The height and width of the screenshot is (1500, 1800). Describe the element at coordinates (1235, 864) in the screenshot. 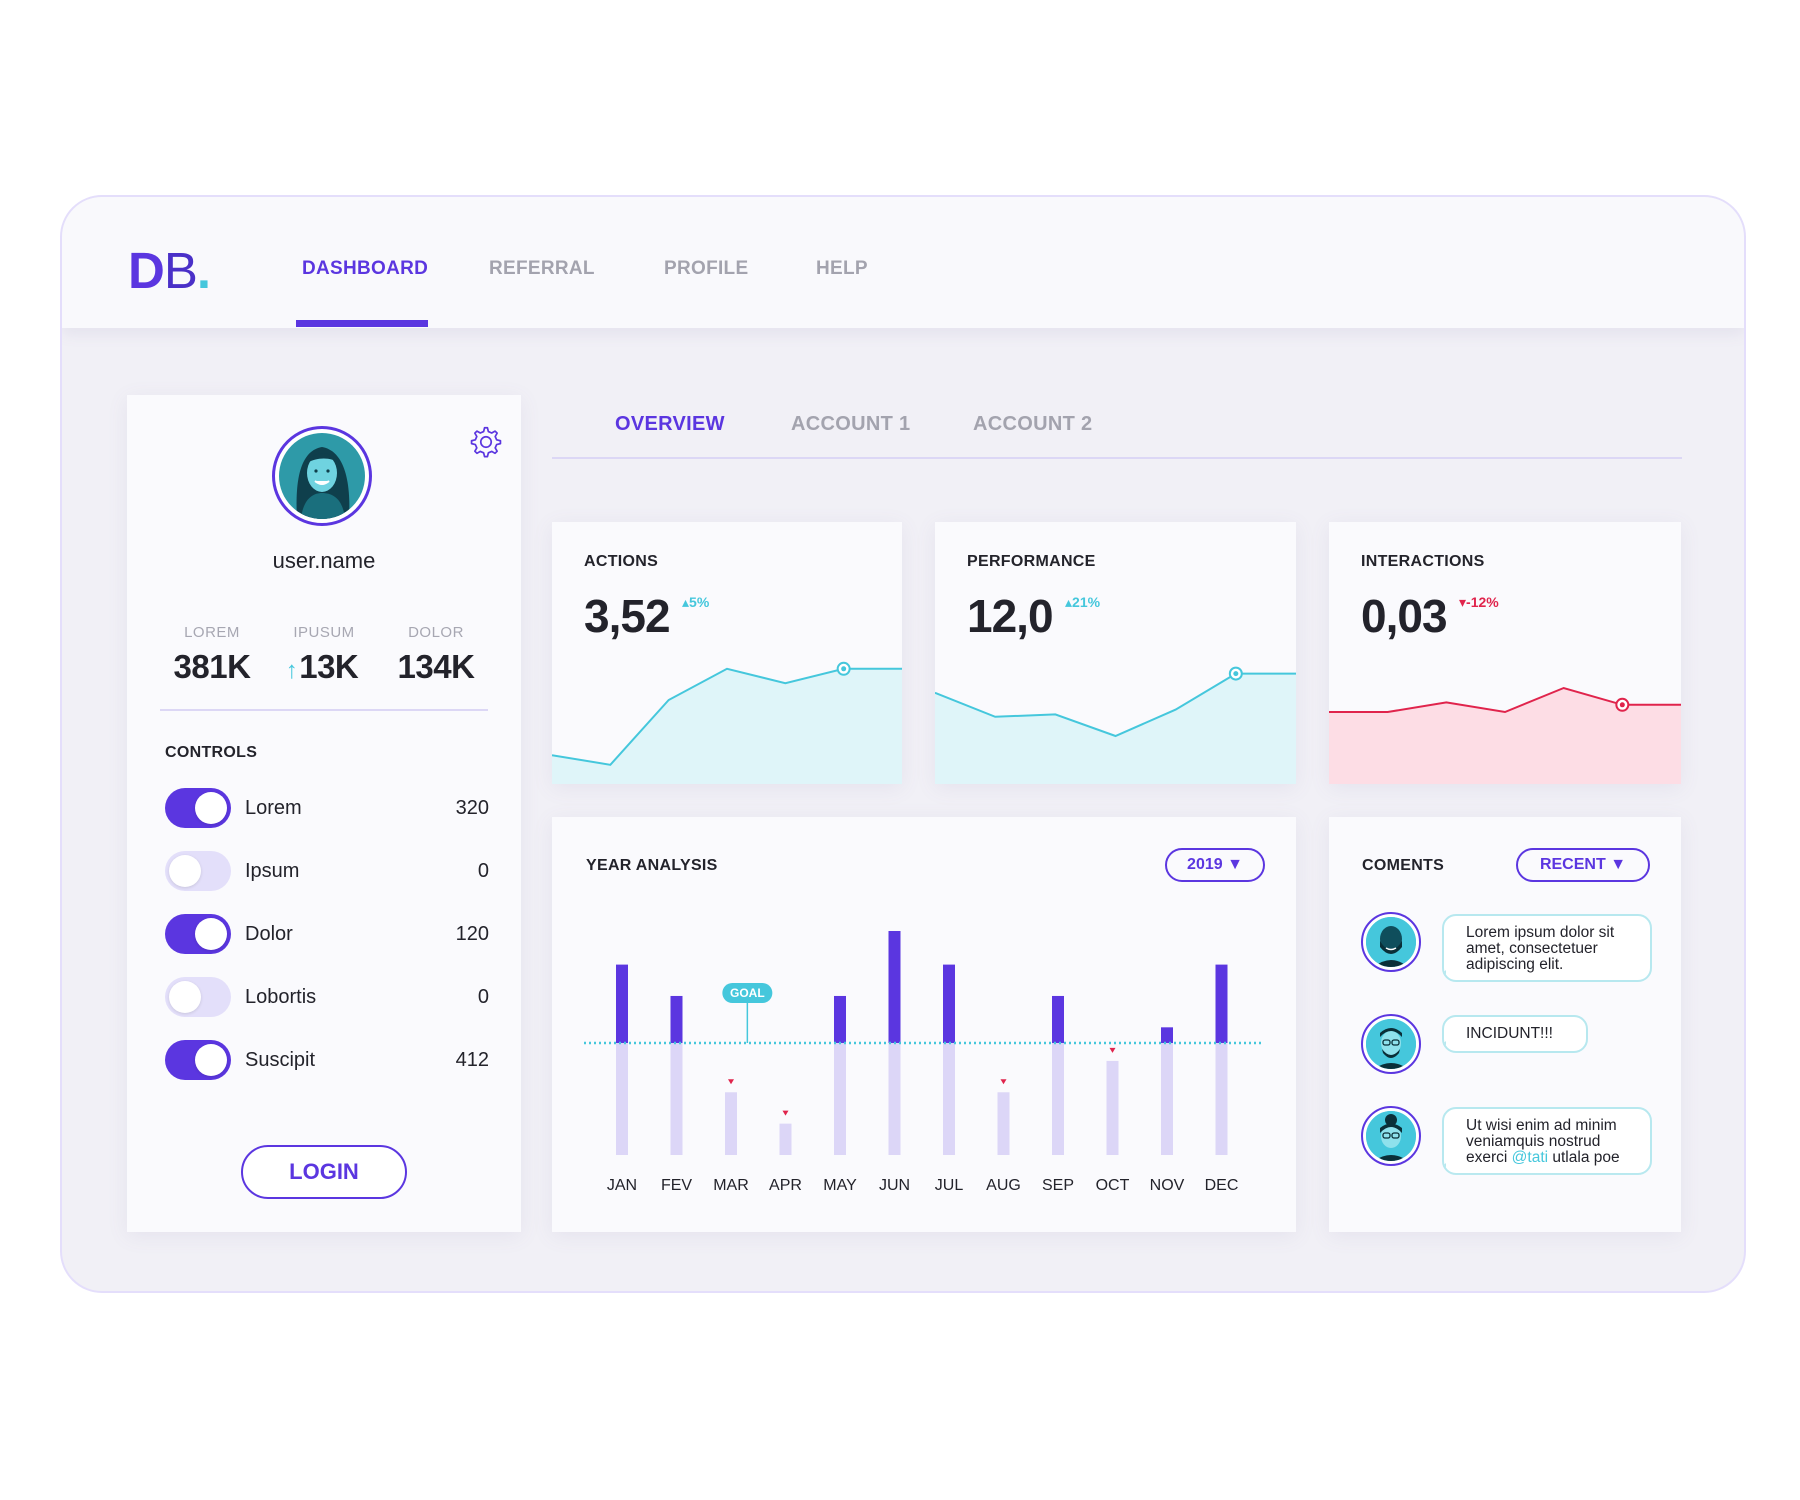

I see `caret-down-icon: ▼` at that location.